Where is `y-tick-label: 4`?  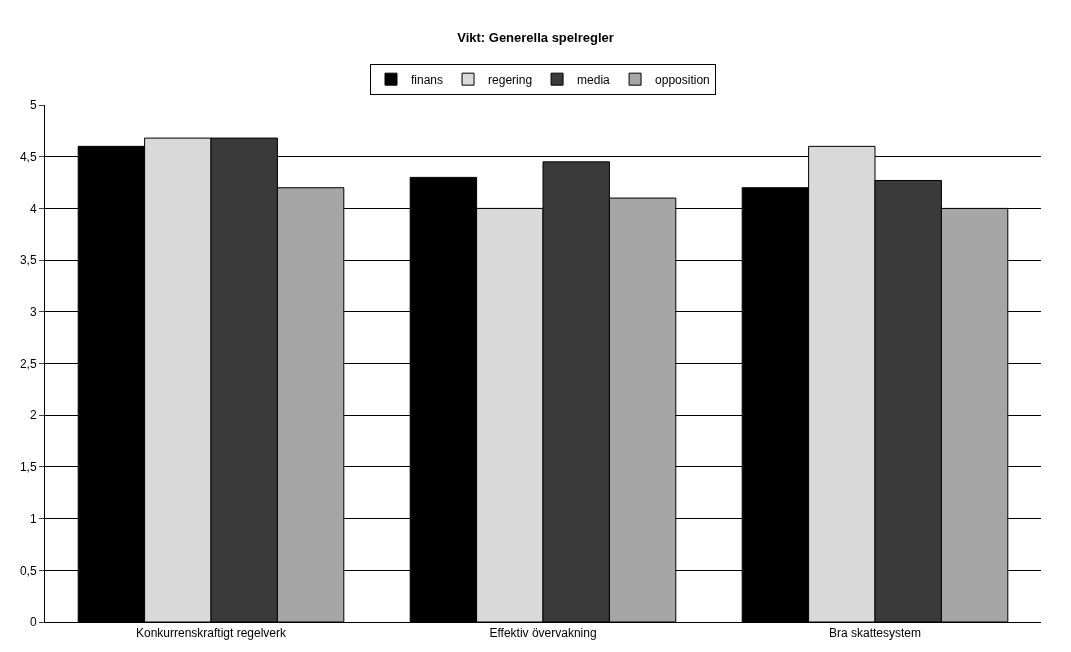
y-tick-label: 4 is located at coordinates (33, 208).